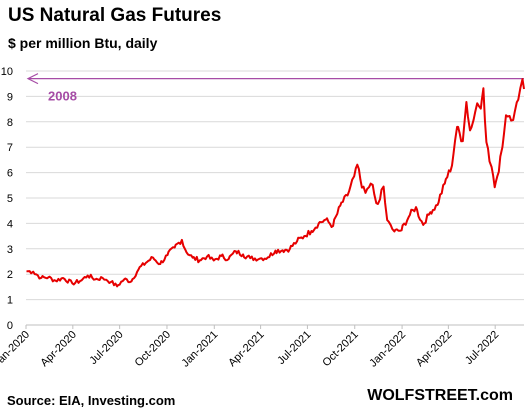 The image size is (527, 419). I want to click on annotation-arrow, so click(32, 79).